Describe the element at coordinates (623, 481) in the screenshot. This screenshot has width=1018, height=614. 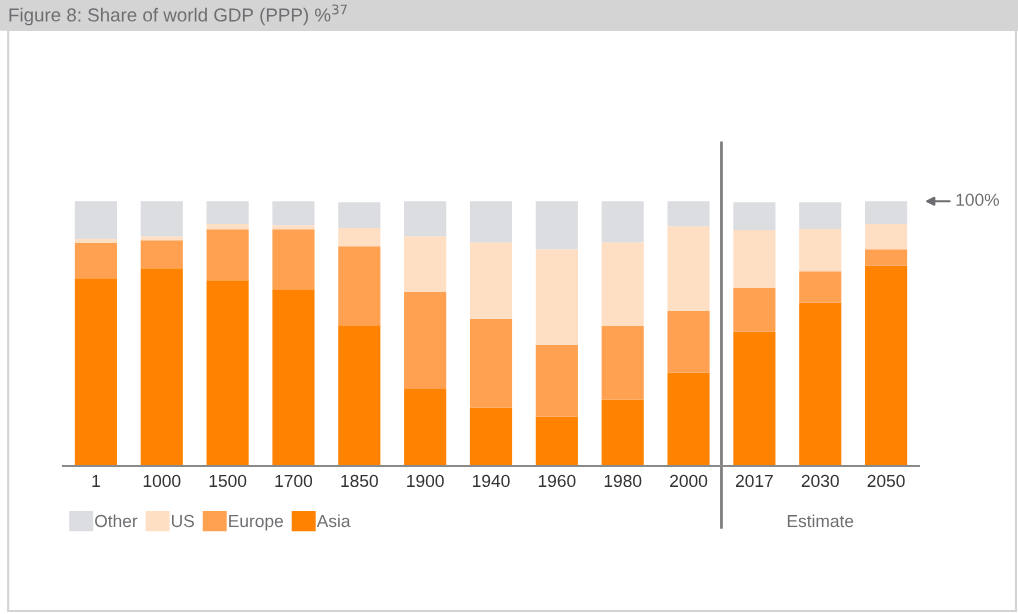
I see `x-tick-label: 1980` at that location.